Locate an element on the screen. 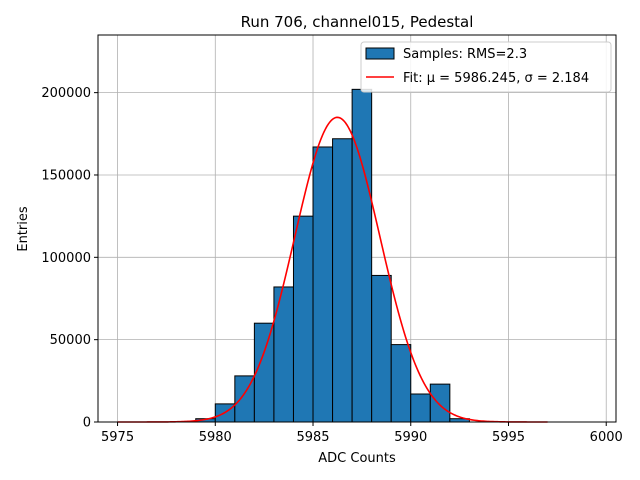 This screenshot has width=640, height=480. legend-swatch-samples is located at coordinates (380, 53).